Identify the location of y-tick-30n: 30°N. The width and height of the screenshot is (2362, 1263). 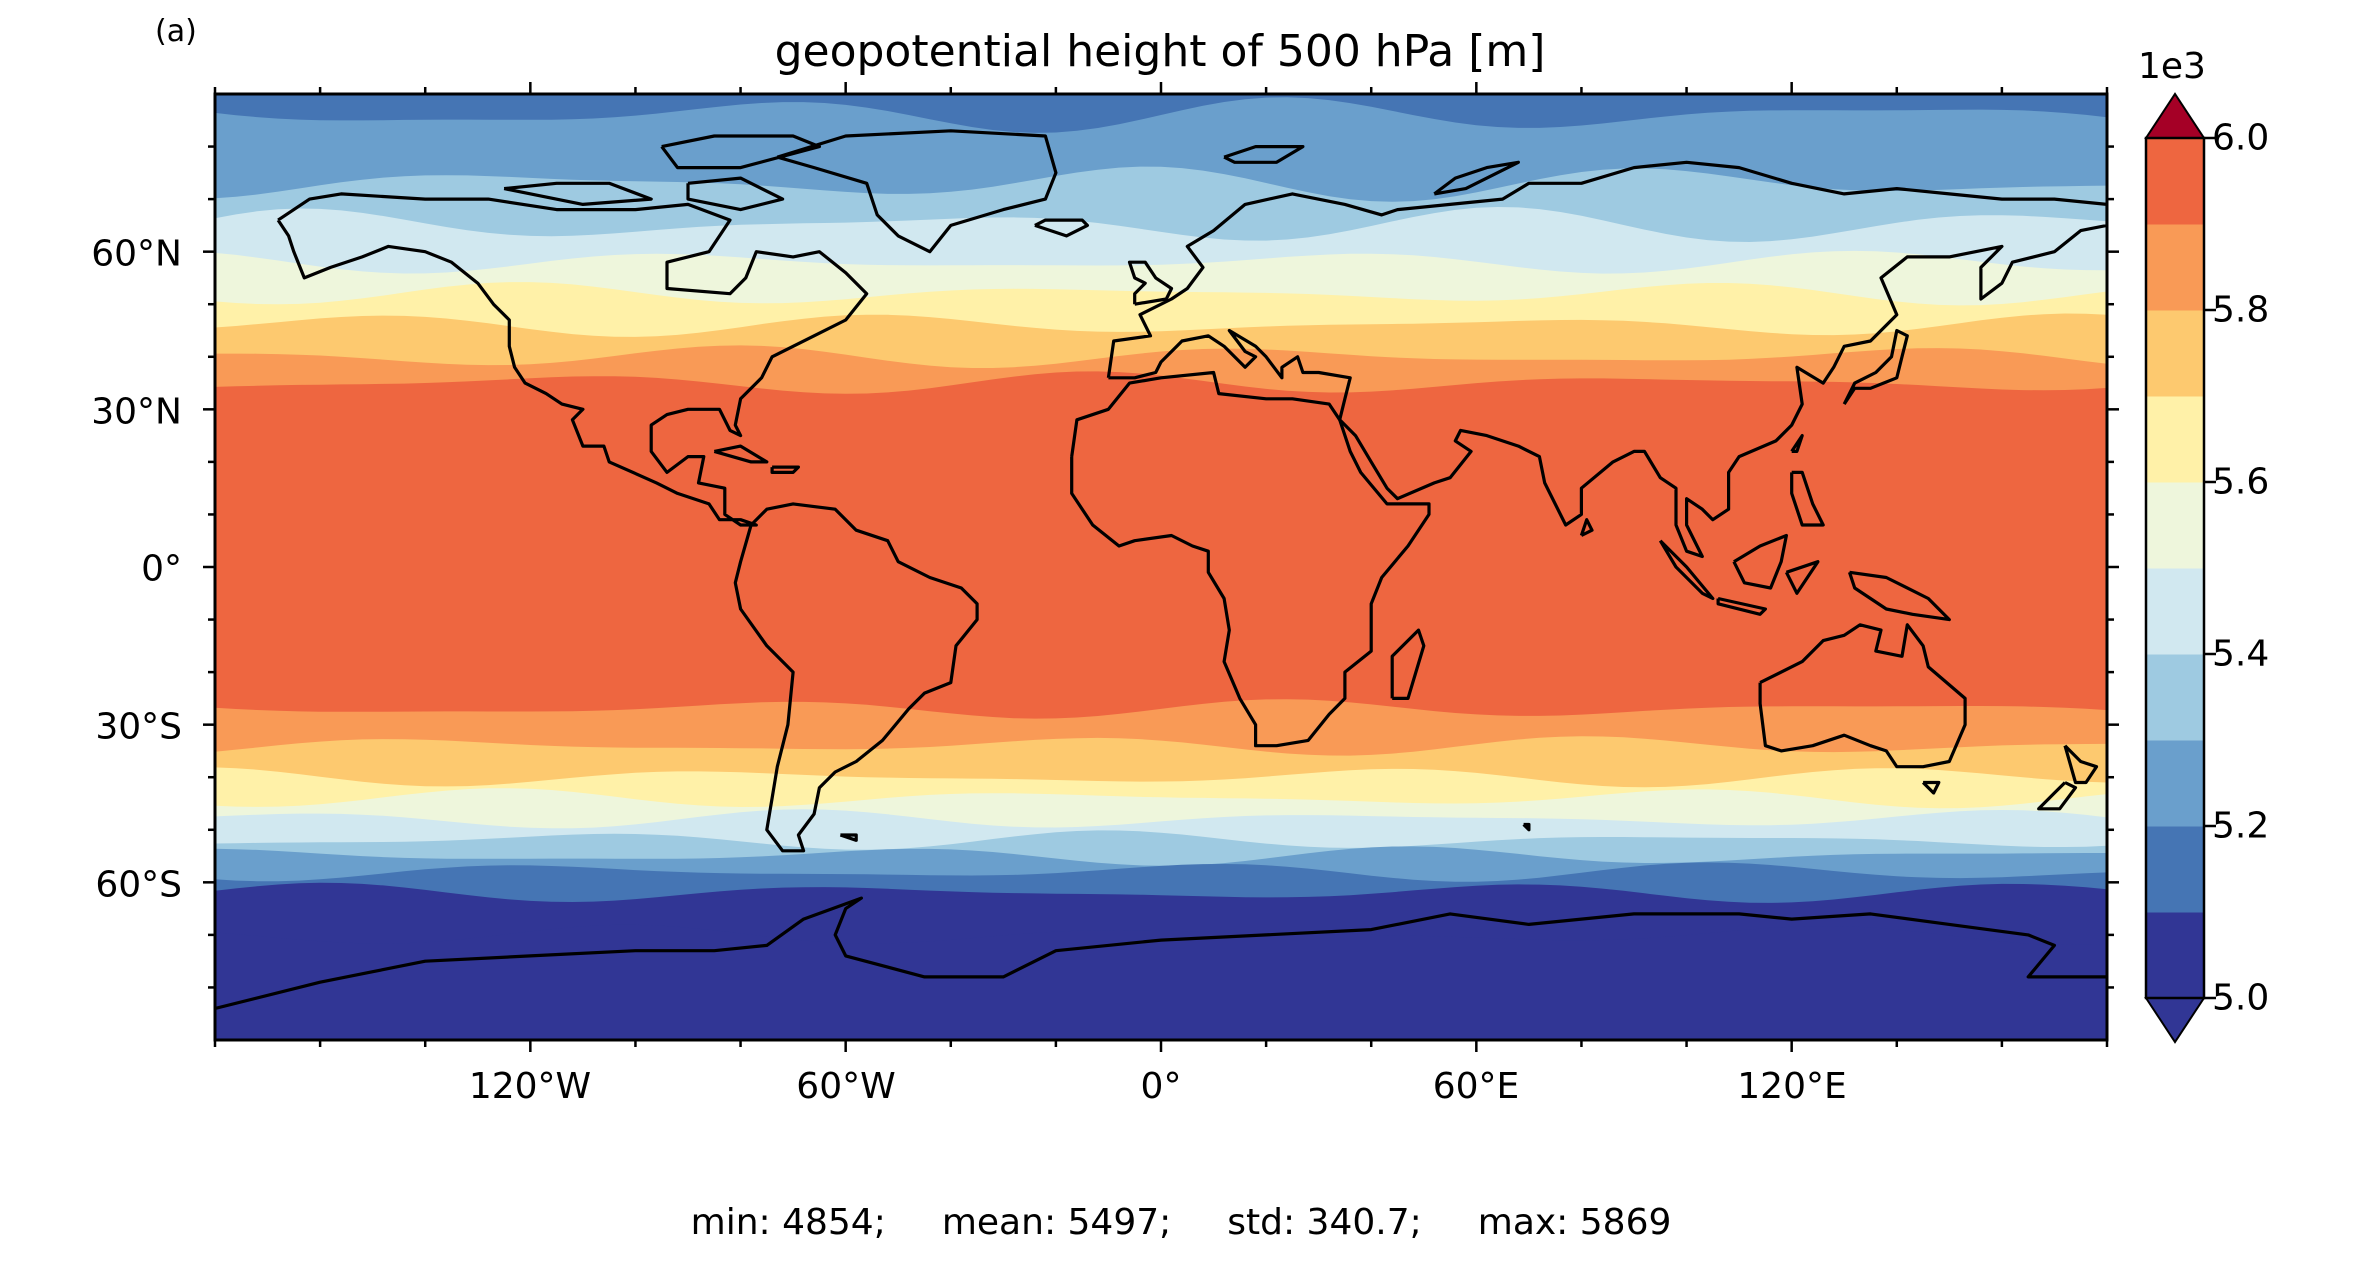
(136, 412).